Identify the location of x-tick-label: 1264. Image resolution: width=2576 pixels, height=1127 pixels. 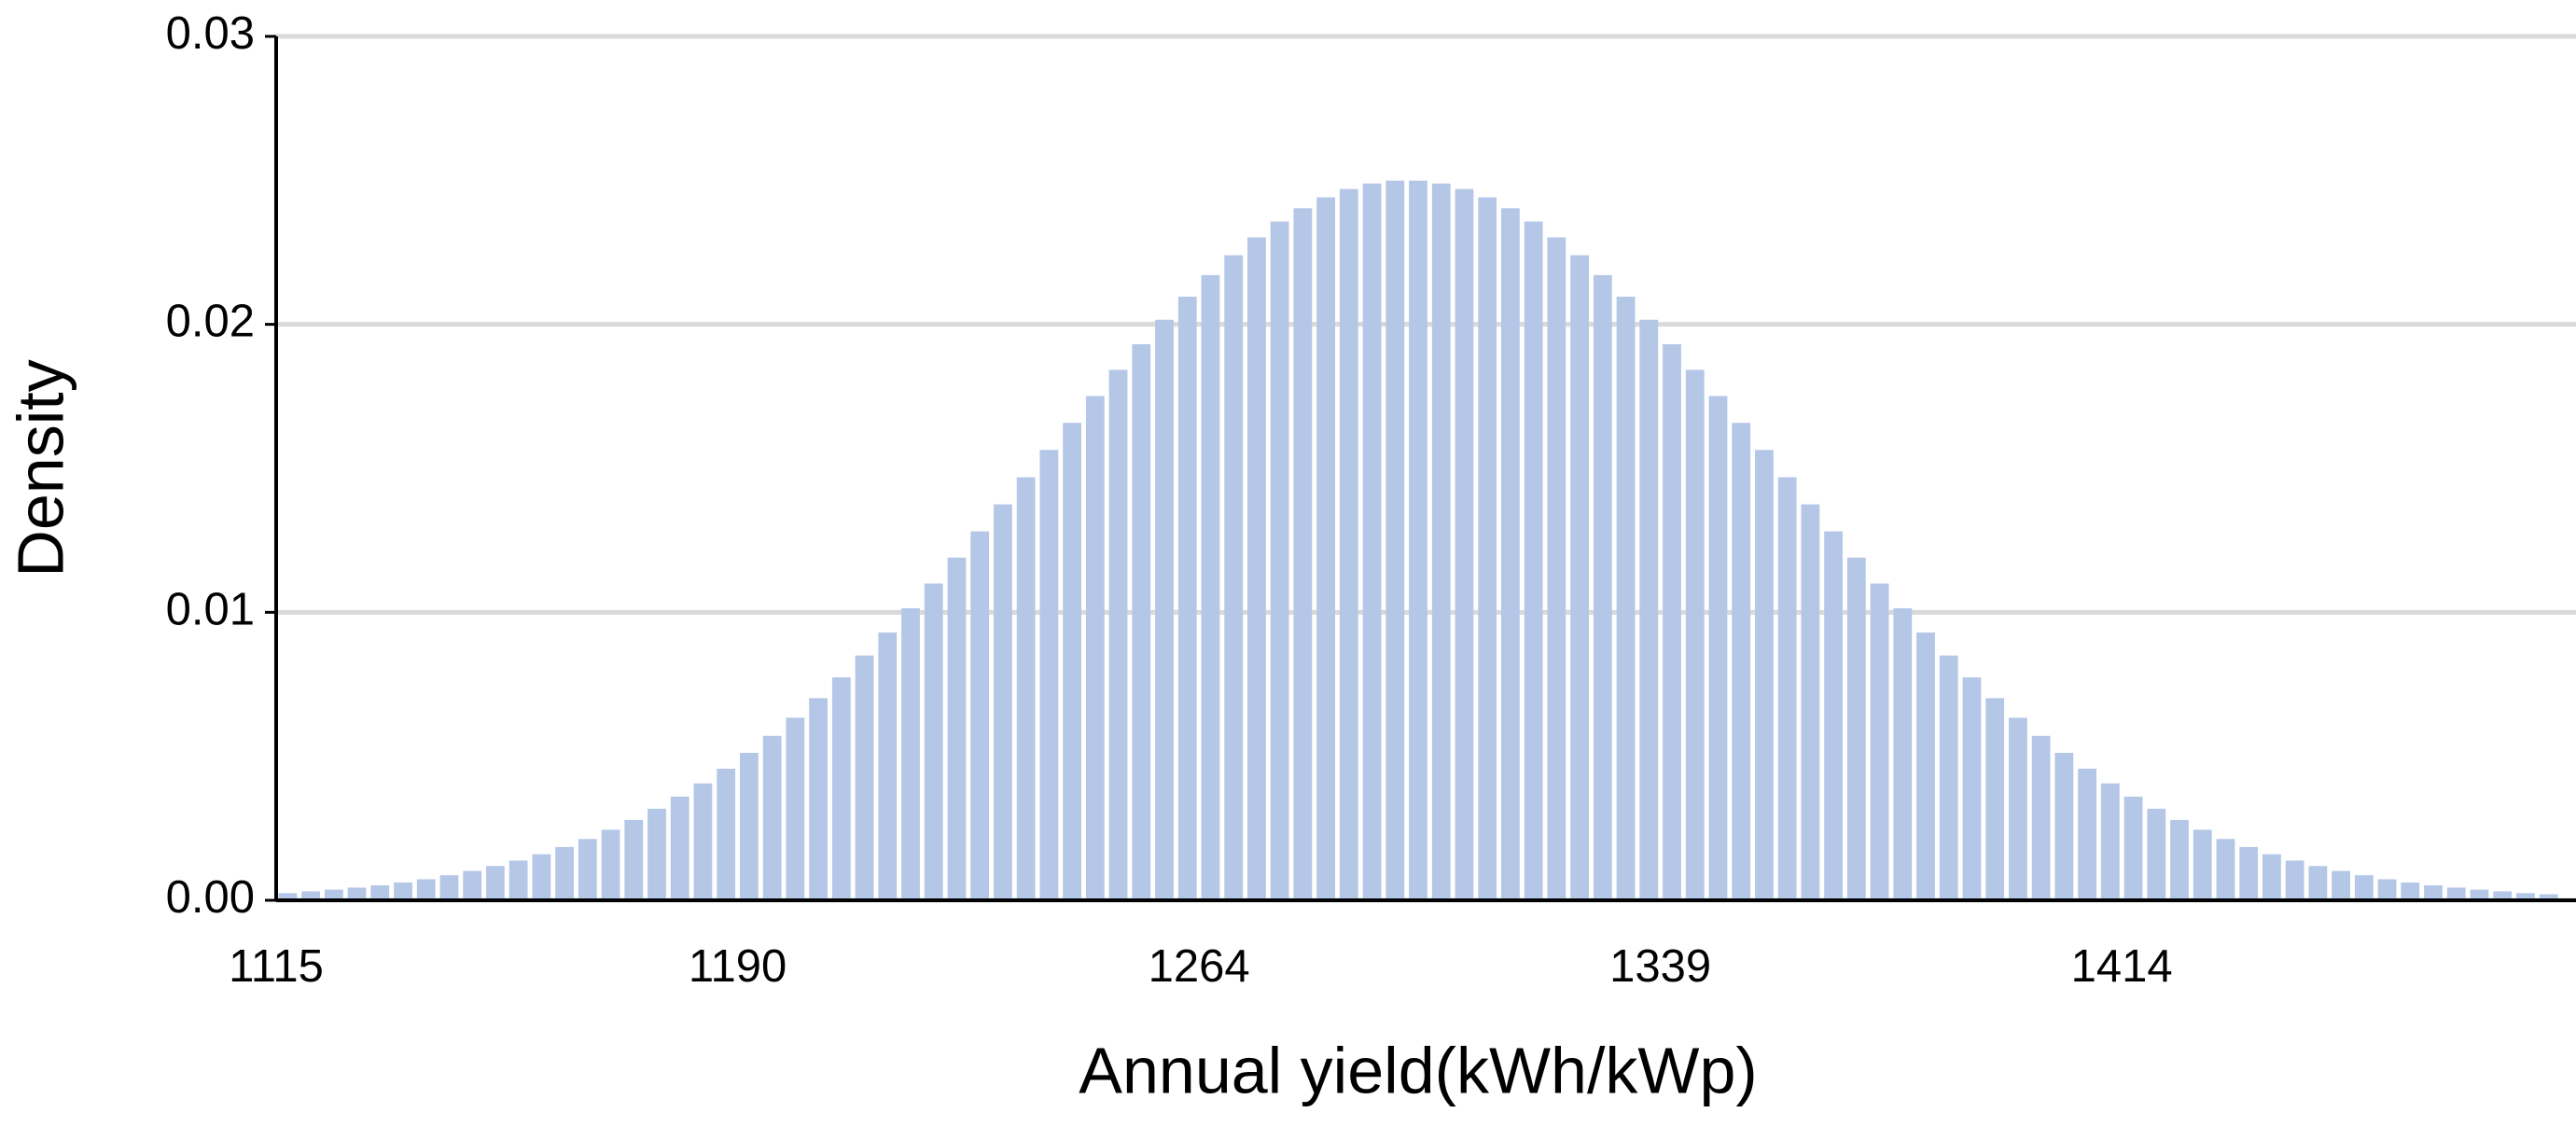
(1199, 966).